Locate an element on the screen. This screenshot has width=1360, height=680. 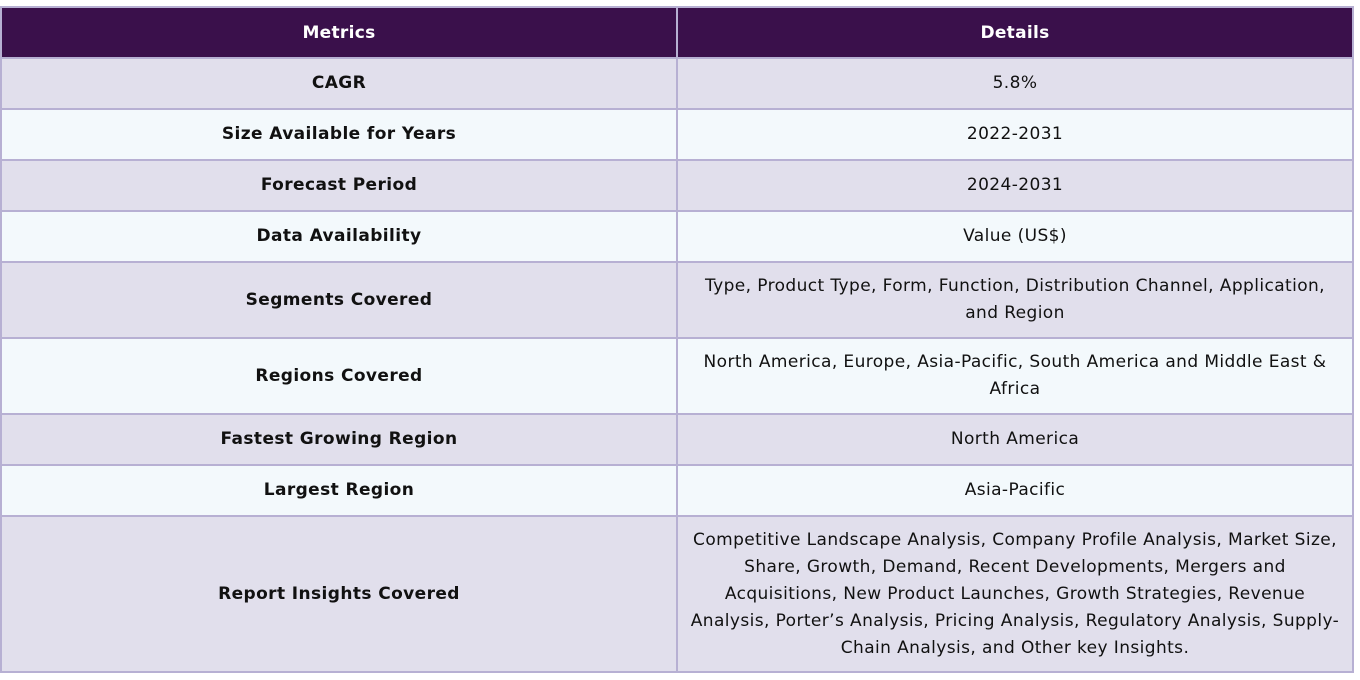
table-row: Data Availability Value (US$) is located at coordinates (677, 236).